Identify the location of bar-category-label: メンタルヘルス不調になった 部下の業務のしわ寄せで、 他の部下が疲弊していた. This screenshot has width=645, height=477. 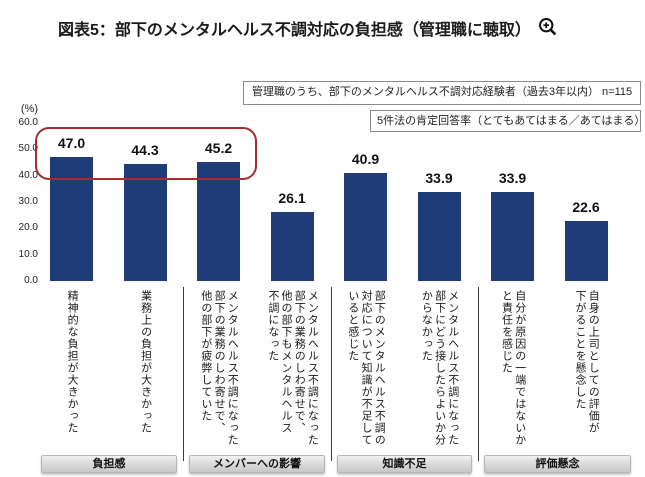
(219, 368).